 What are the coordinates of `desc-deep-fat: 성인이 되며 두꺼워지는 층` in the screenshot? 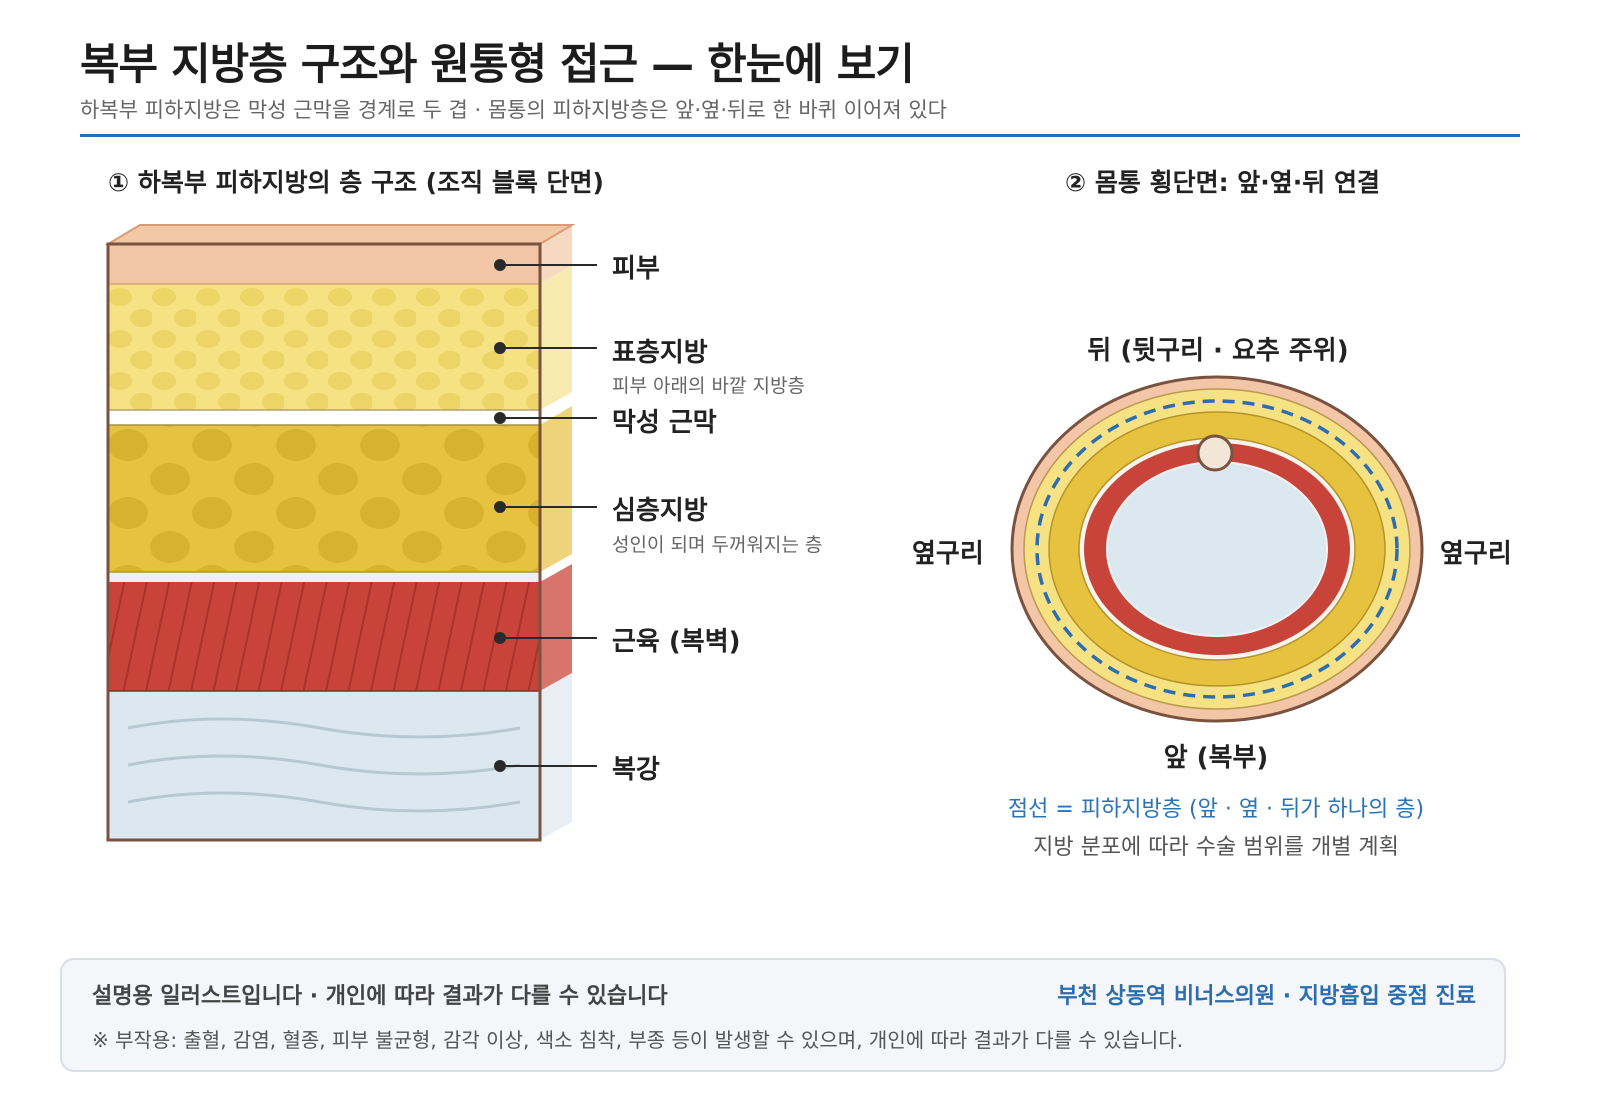 It's located at (717, 545).